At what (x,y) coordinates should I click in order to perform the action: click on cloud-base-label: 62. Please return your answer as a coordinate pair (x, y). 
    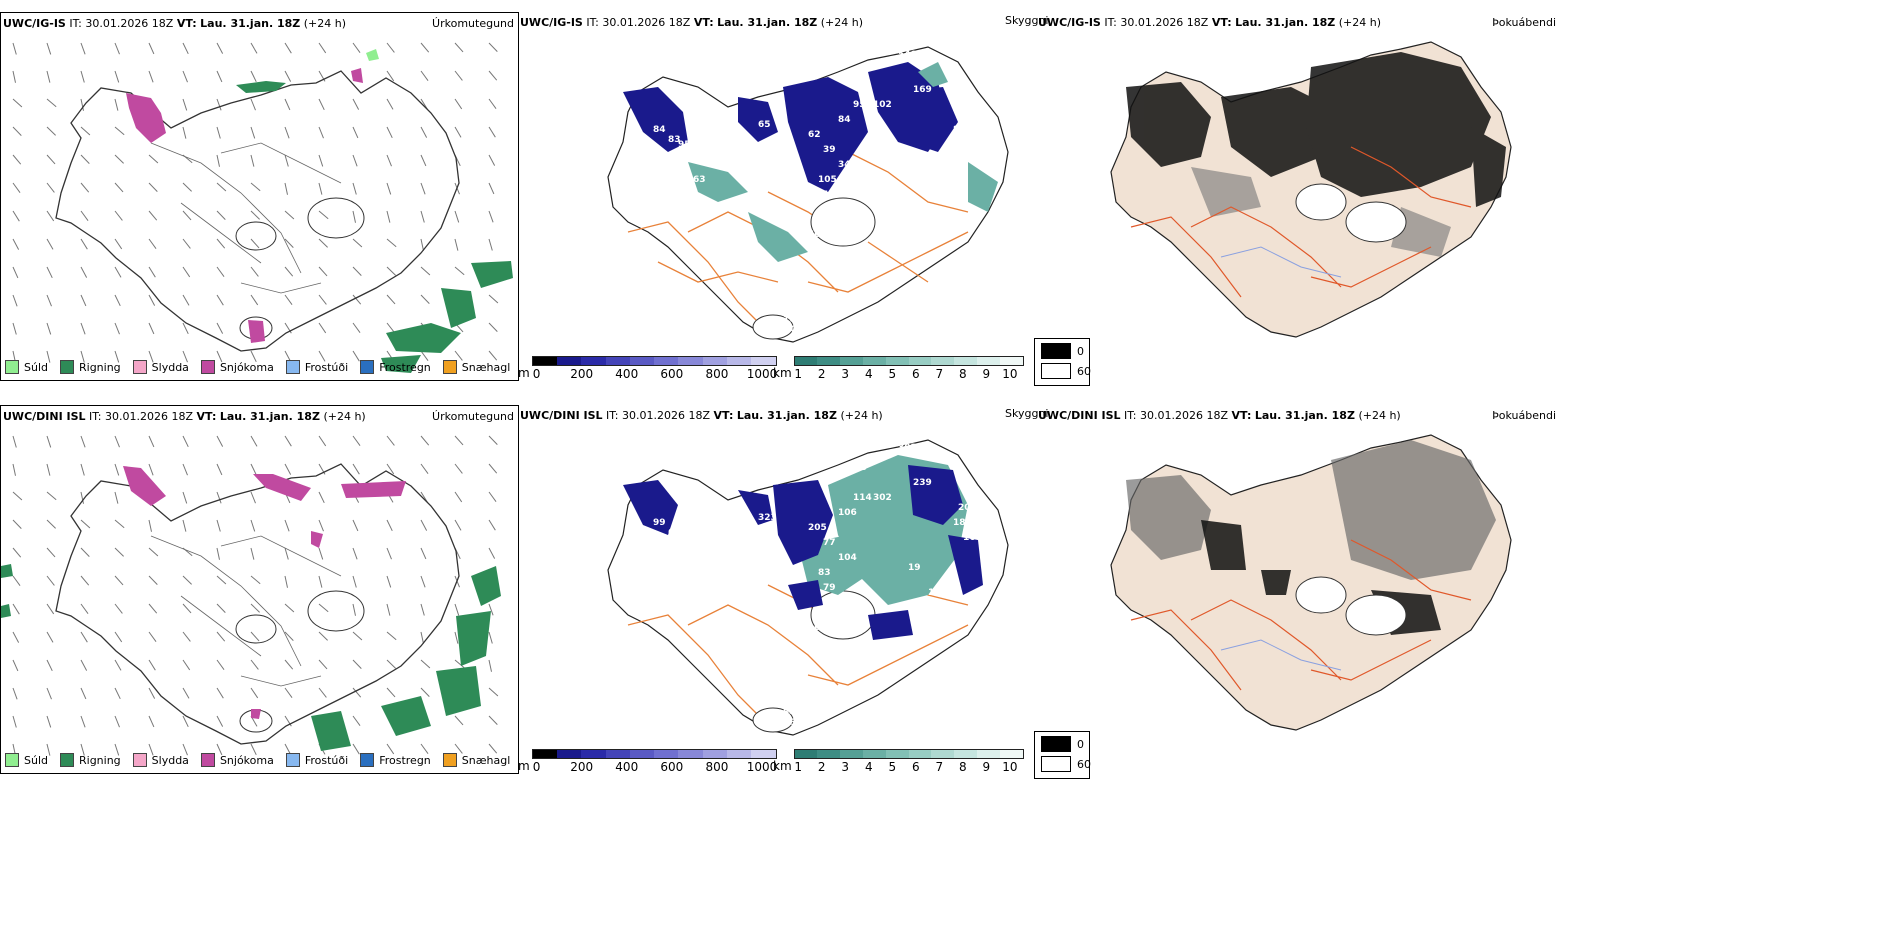
    Looking at the image, I should click on (814, 135).